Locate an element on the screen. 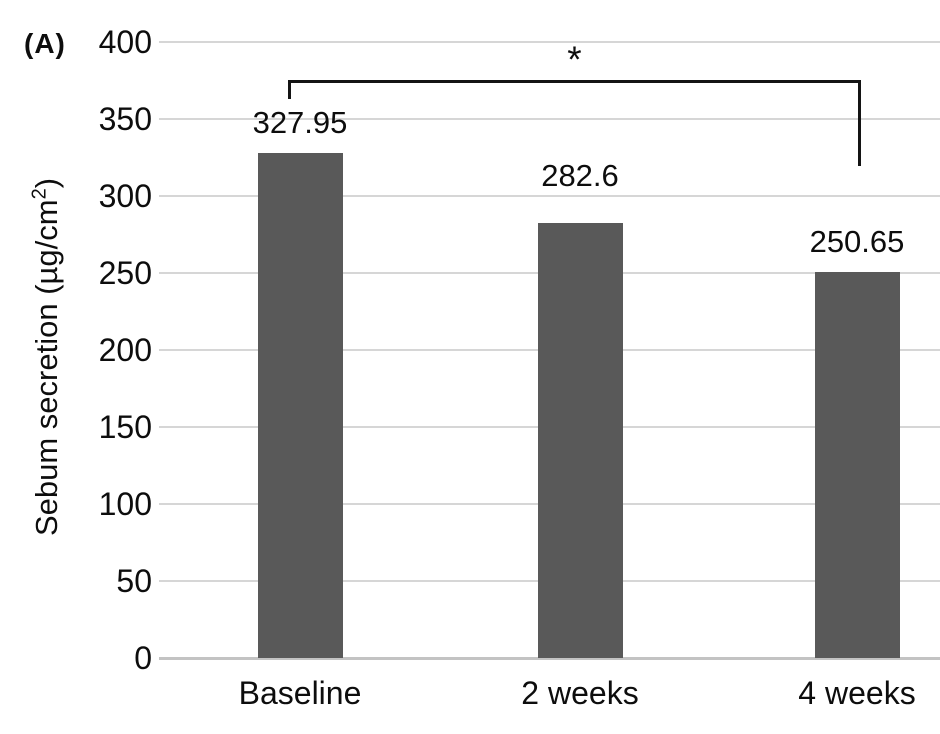 Image resolution: width=940 pixels, height=734 pixels. y-tick-label-150: 150 is located at coordinates (125, 427).